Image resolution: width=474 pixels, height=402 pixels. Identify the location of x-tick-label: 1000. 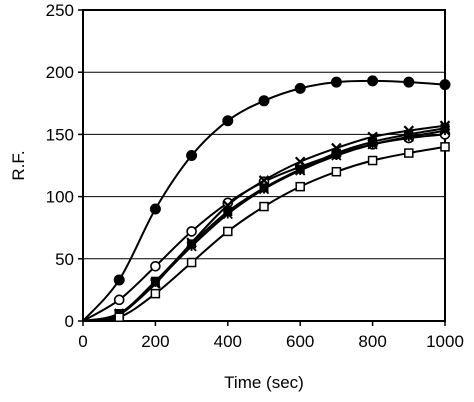
(445, 341).